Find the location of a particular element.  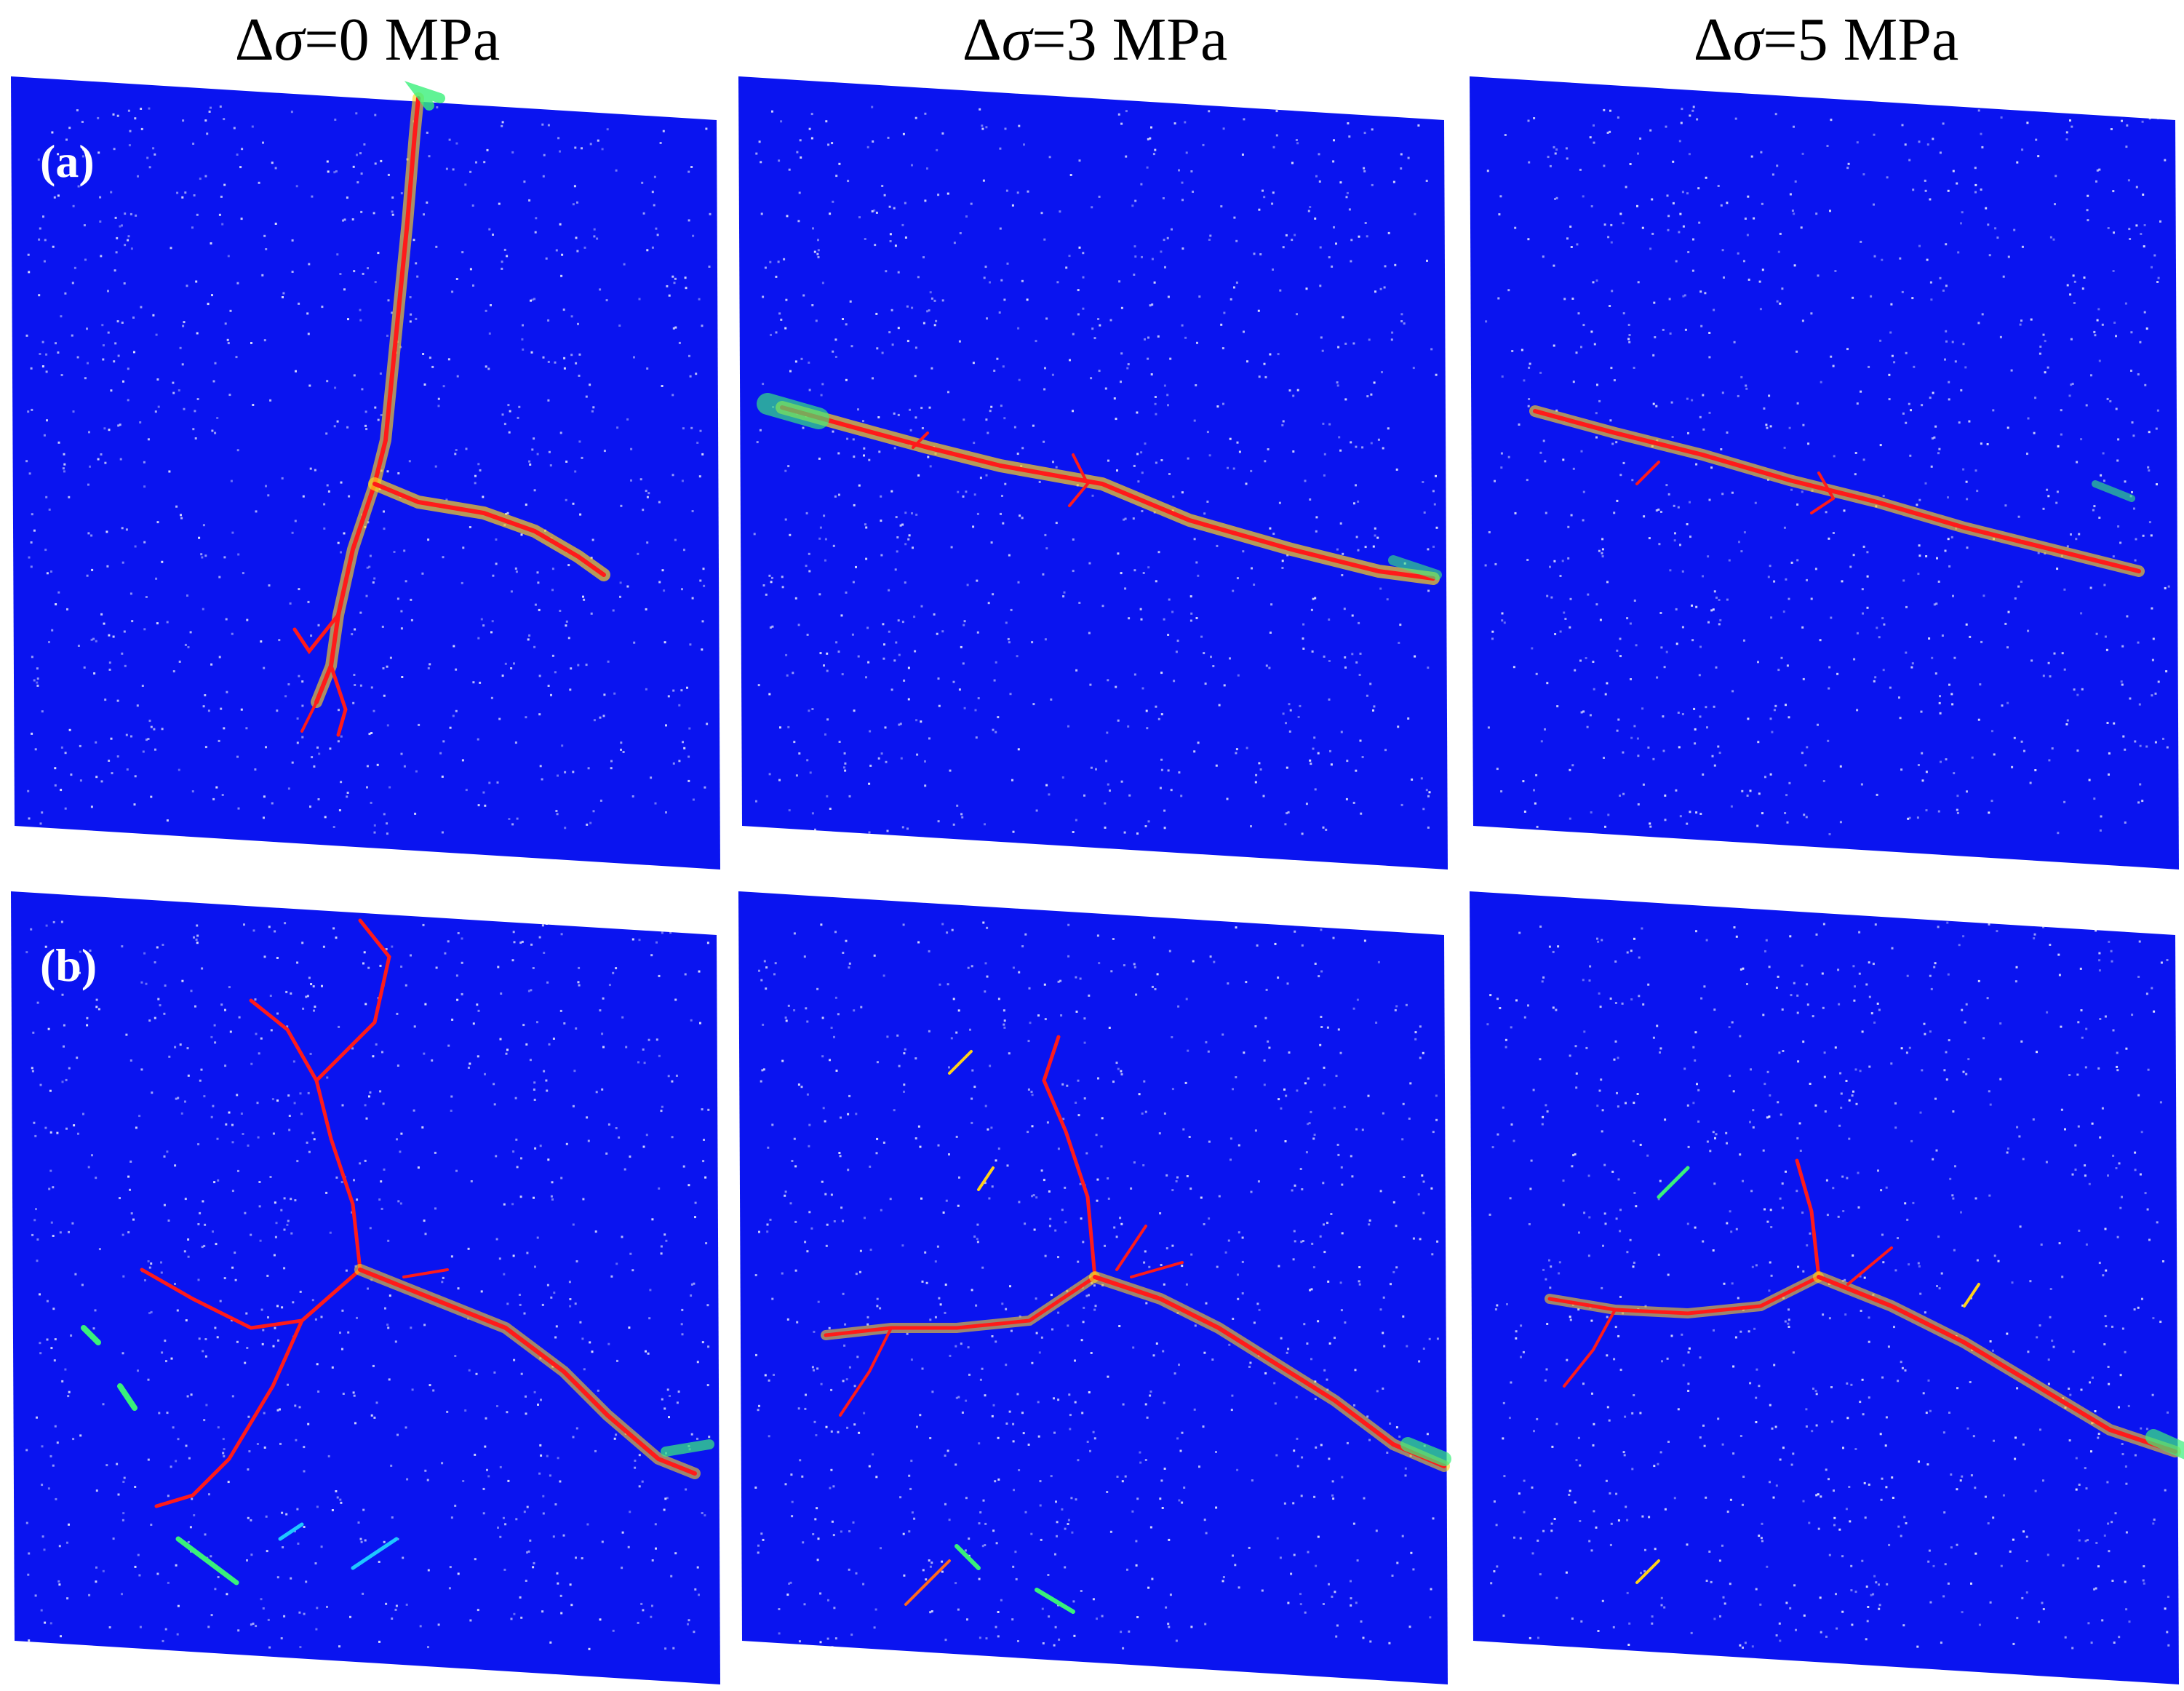

row-label-a: (a) is located at coordinates (67, 161).